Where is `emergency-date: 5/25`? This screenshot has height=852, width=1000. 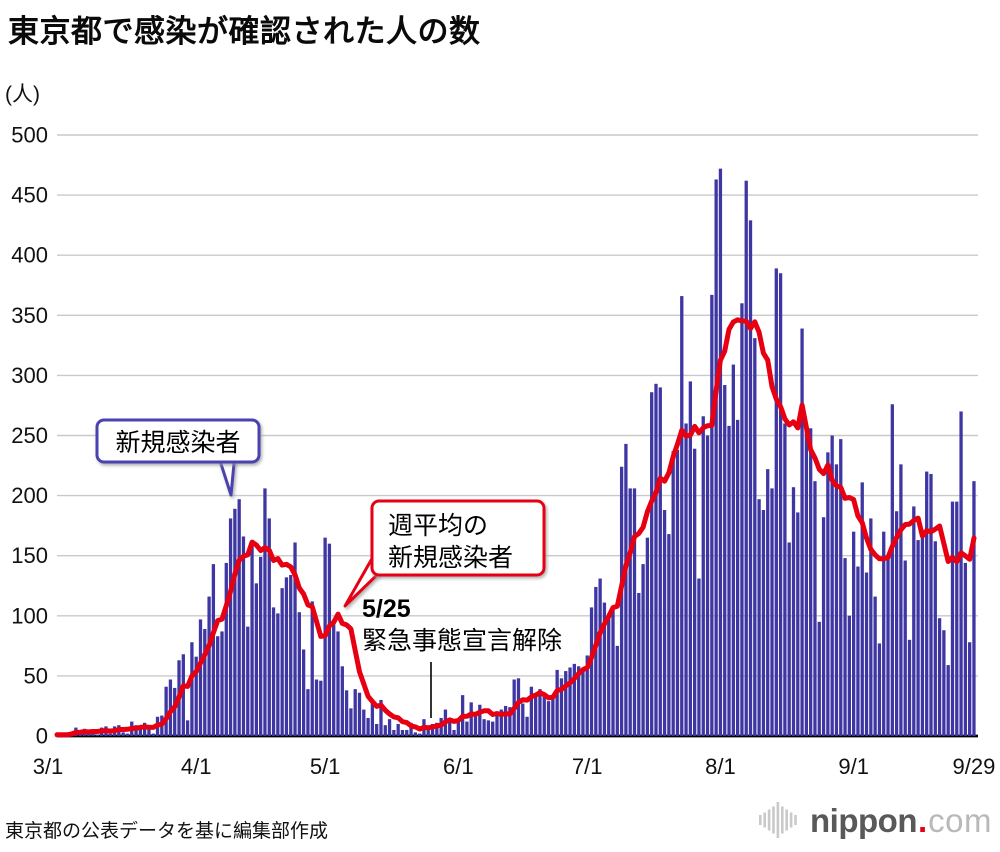
emergency-date: 5/25 is located at coordinates (386, 609).